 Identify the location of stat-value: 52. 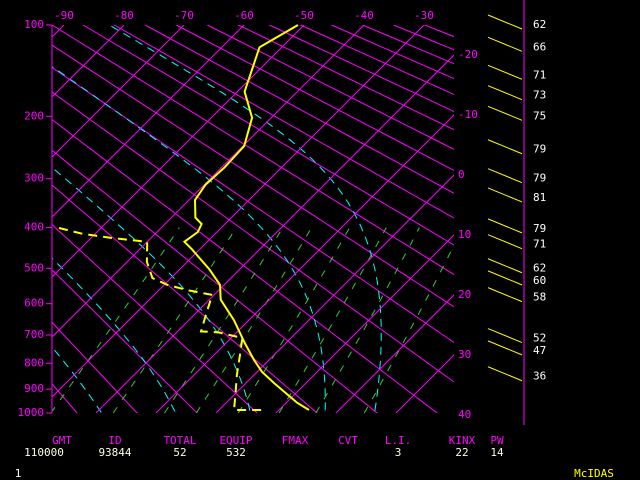
(179, 452).